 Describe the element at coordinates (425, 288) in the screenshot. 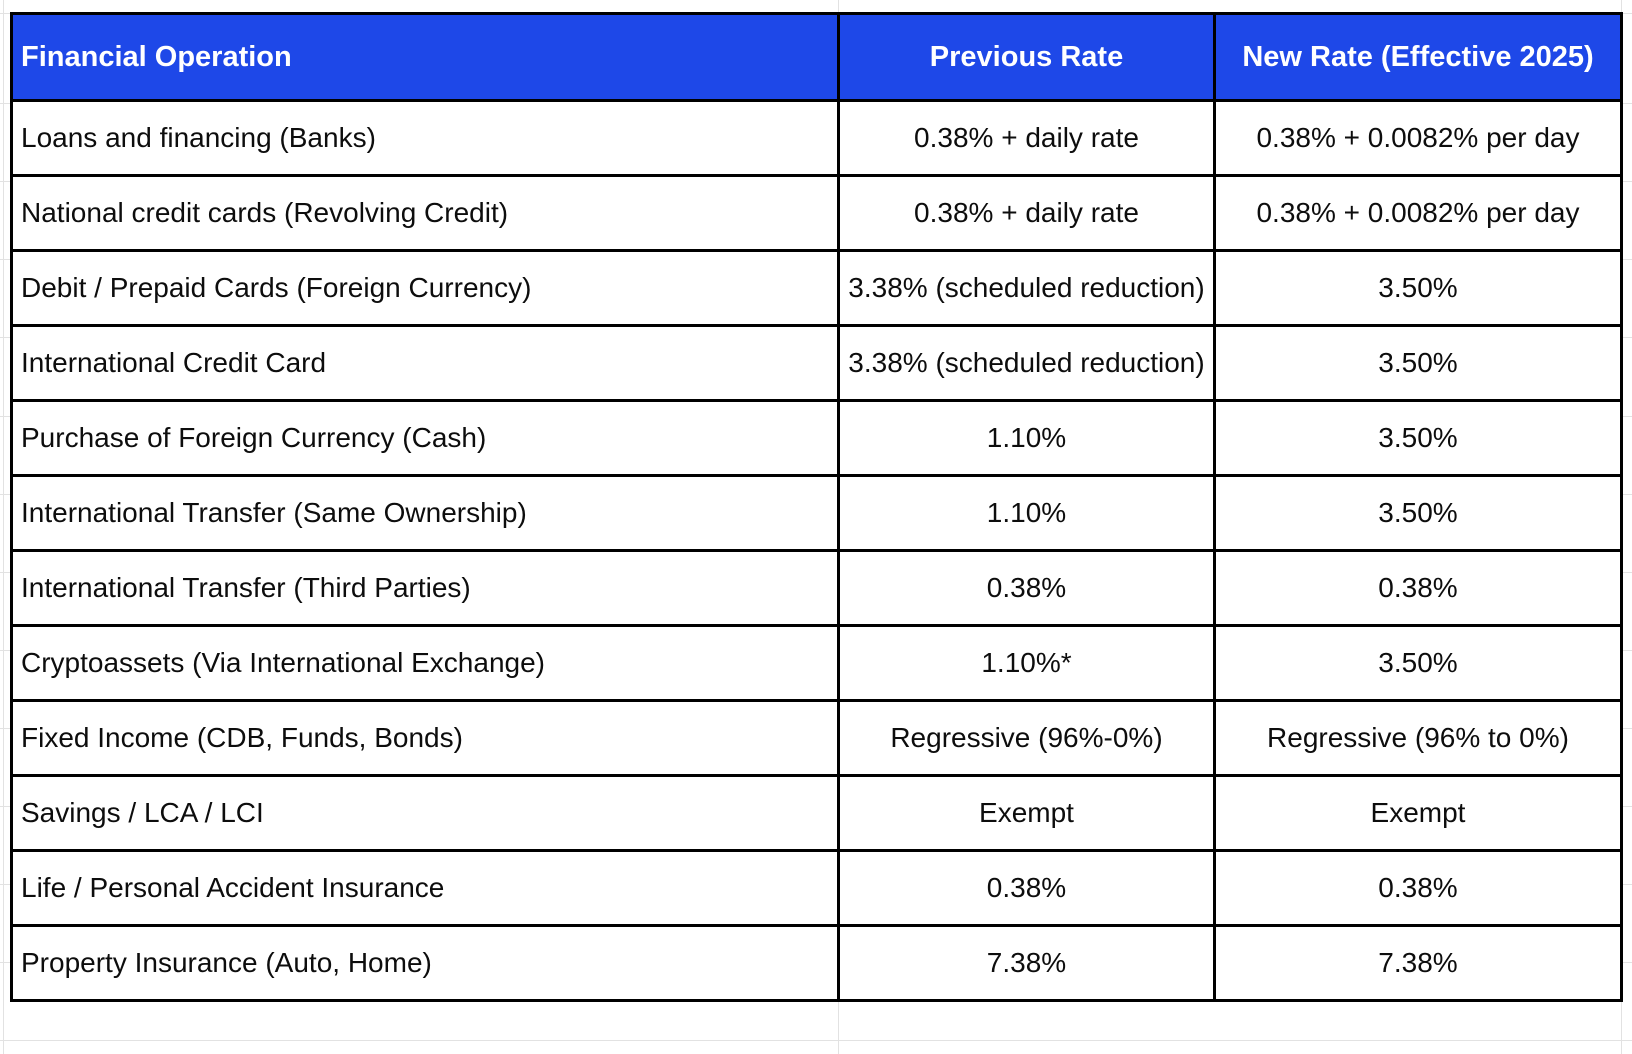

I see `cell-operation: Debit / Prepaid Cards (Foreign Currency)` at that location.